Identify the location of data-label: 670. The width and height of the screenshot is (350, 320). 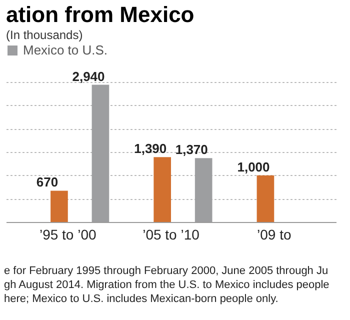
(47, 182).